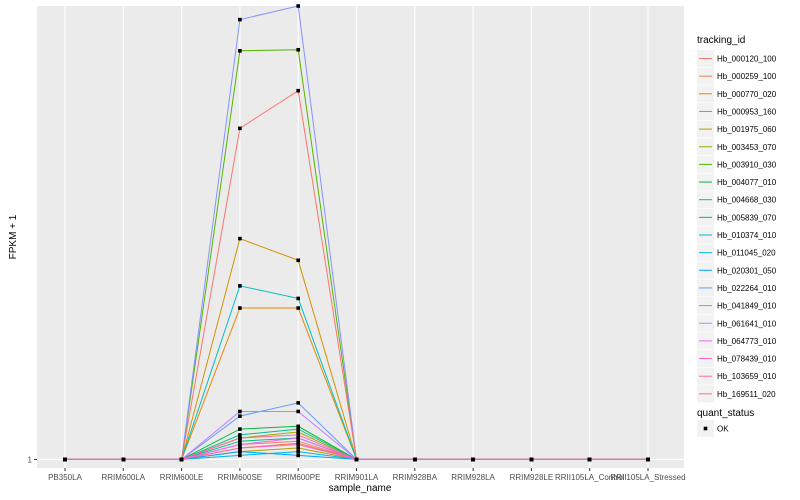 The height and width of the screenshot is (500, 800). Describe the element at coordinates (360, 488) in the screenshot. I see `x-axis-title: sample_name` at that location.